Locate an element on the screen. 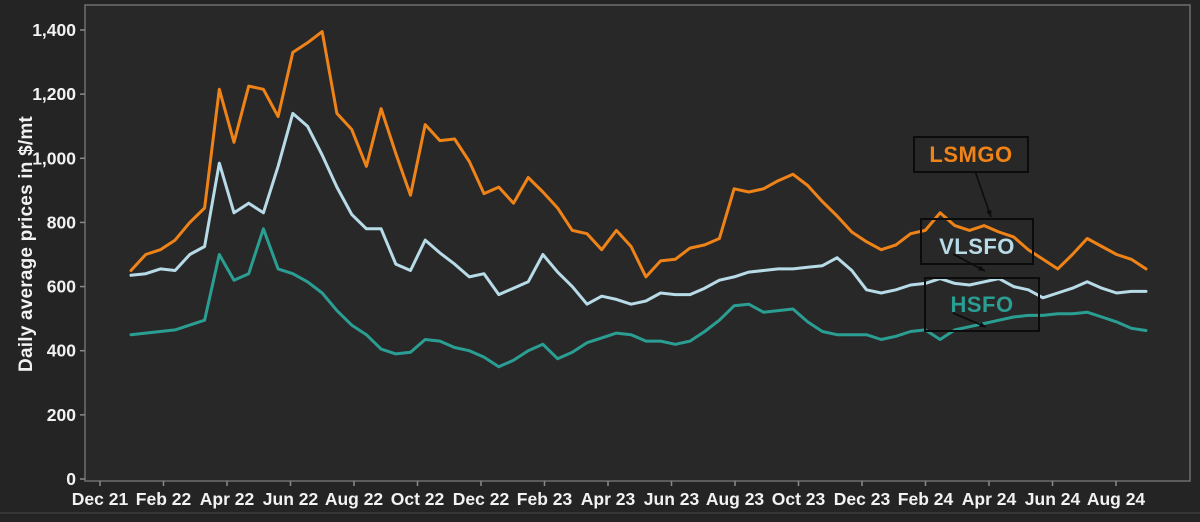 The image size is (1200, 522). x-tick-label: Aug 22 is located at coordinates (354, 499).